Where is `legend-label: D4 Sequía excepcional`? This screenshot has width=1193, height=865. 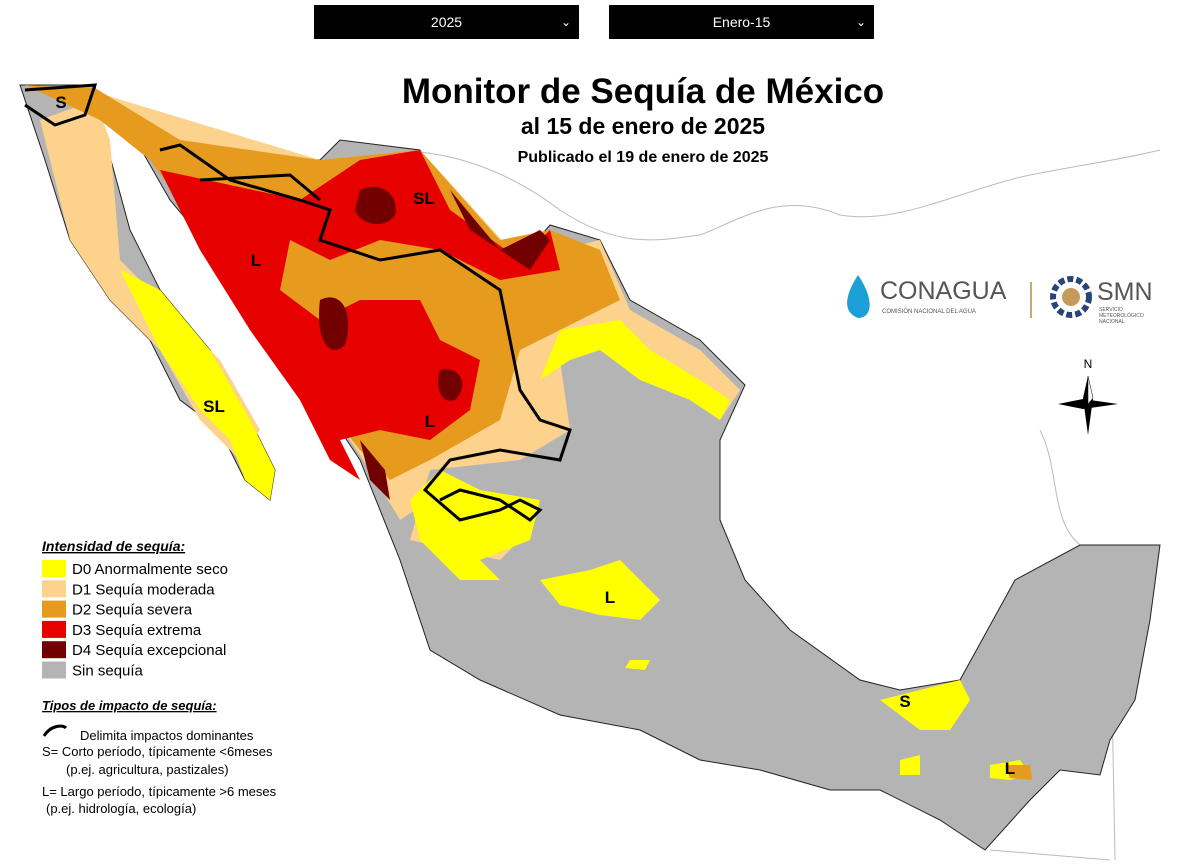
legend-label: D4 Sequía excepcional is located at coordinates (149, 650).